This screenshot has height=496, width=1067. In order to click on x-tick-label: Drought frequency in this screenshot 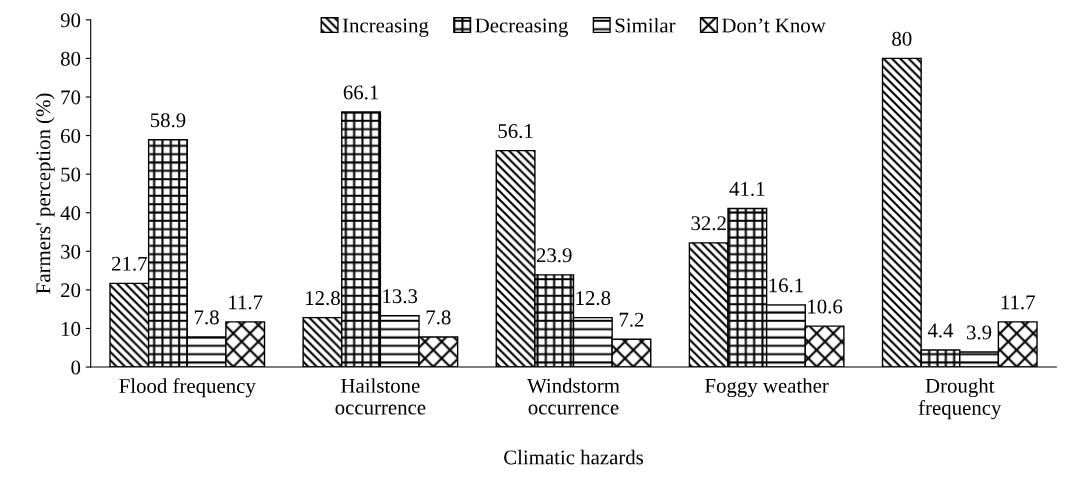, I will do `click(960, 399)`.